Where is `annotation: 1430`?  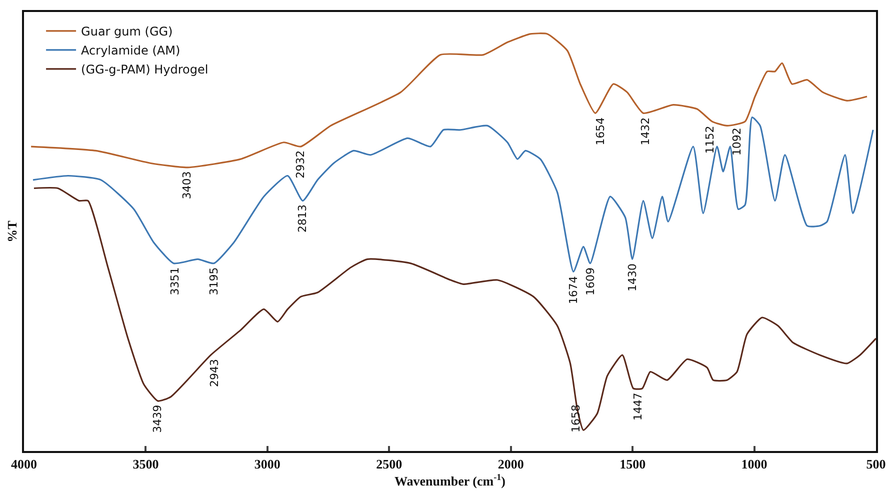 annotation: 1430 is located at coordinates (633, 277).